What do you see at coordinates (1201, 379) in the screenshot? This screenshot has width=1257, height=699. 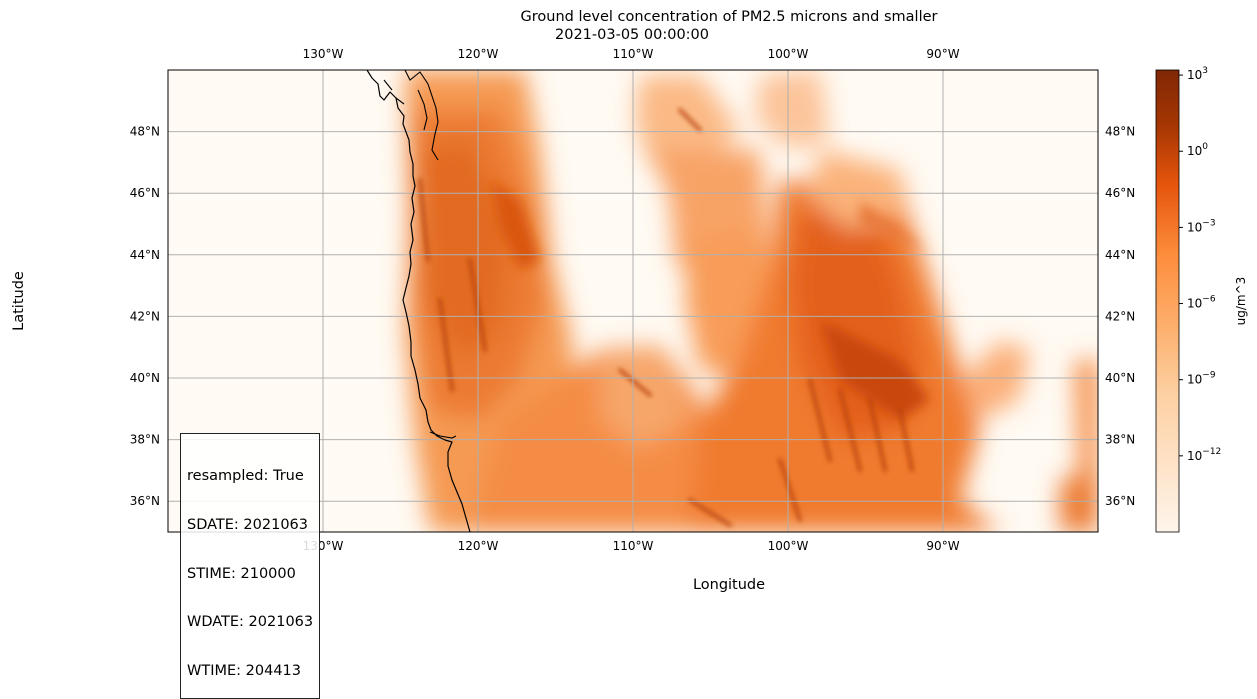 I see `colorbar-tick-label: 10⁻⁹` at bounding box center [1201, 379].